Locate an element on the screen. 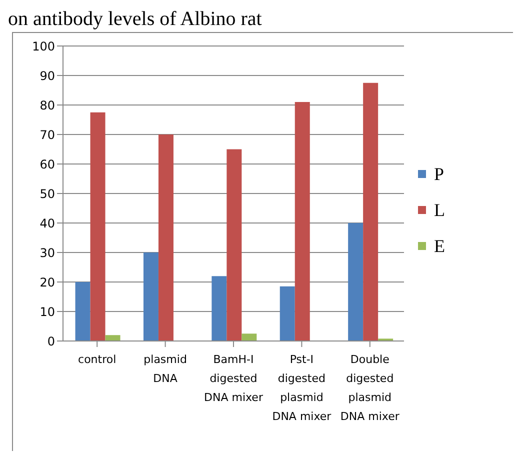 This screenshot has height=459, width=523. x-tick-label: plasmid DNA is located at coordinates (165, 369).